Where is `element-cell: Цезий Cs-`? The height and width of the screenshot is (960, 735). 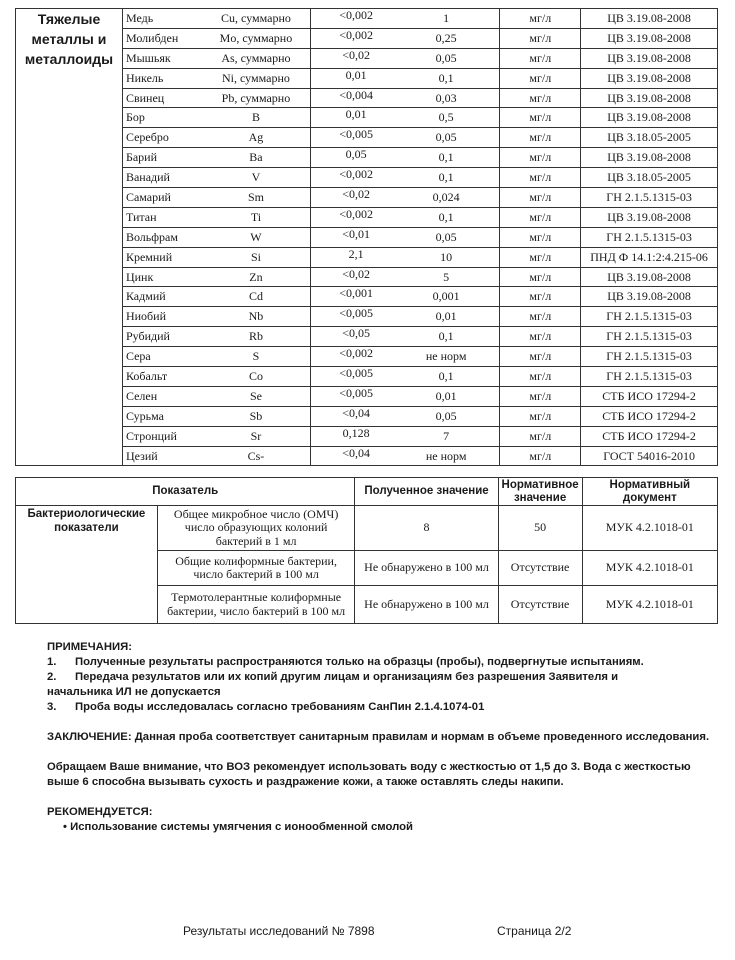 element-cell: Цезий Cs- is located at coordinates (216, 456).